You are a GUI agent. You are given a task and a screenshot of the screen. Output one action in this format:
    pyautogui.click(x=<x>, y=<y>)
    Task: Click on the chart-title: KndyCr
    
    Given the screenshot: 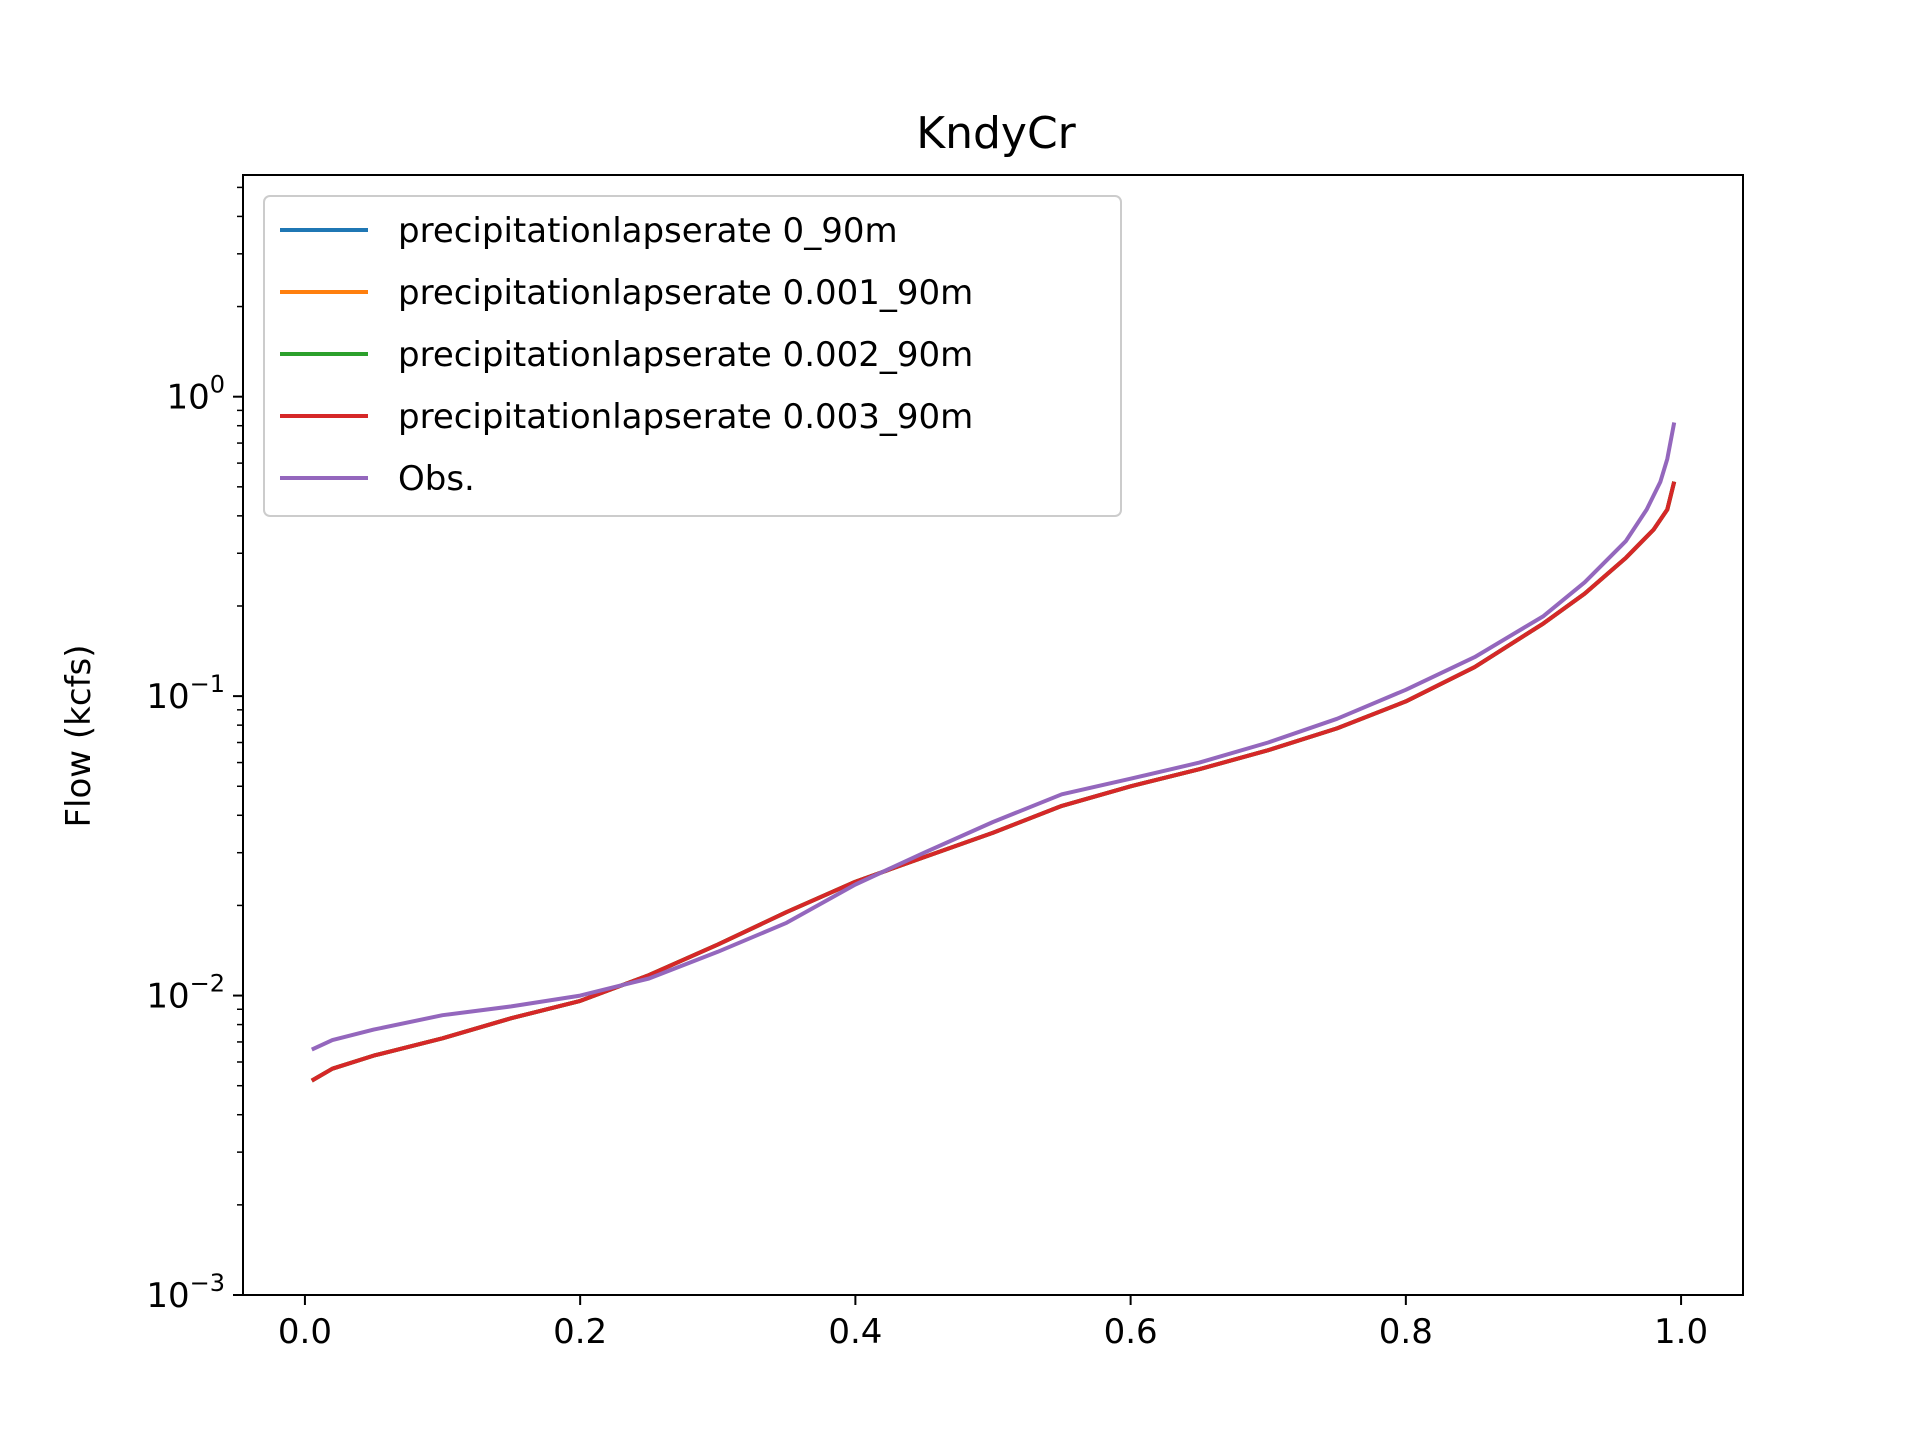 What is the action you would take?
    pyautogui.click(x=996, y=133)
    